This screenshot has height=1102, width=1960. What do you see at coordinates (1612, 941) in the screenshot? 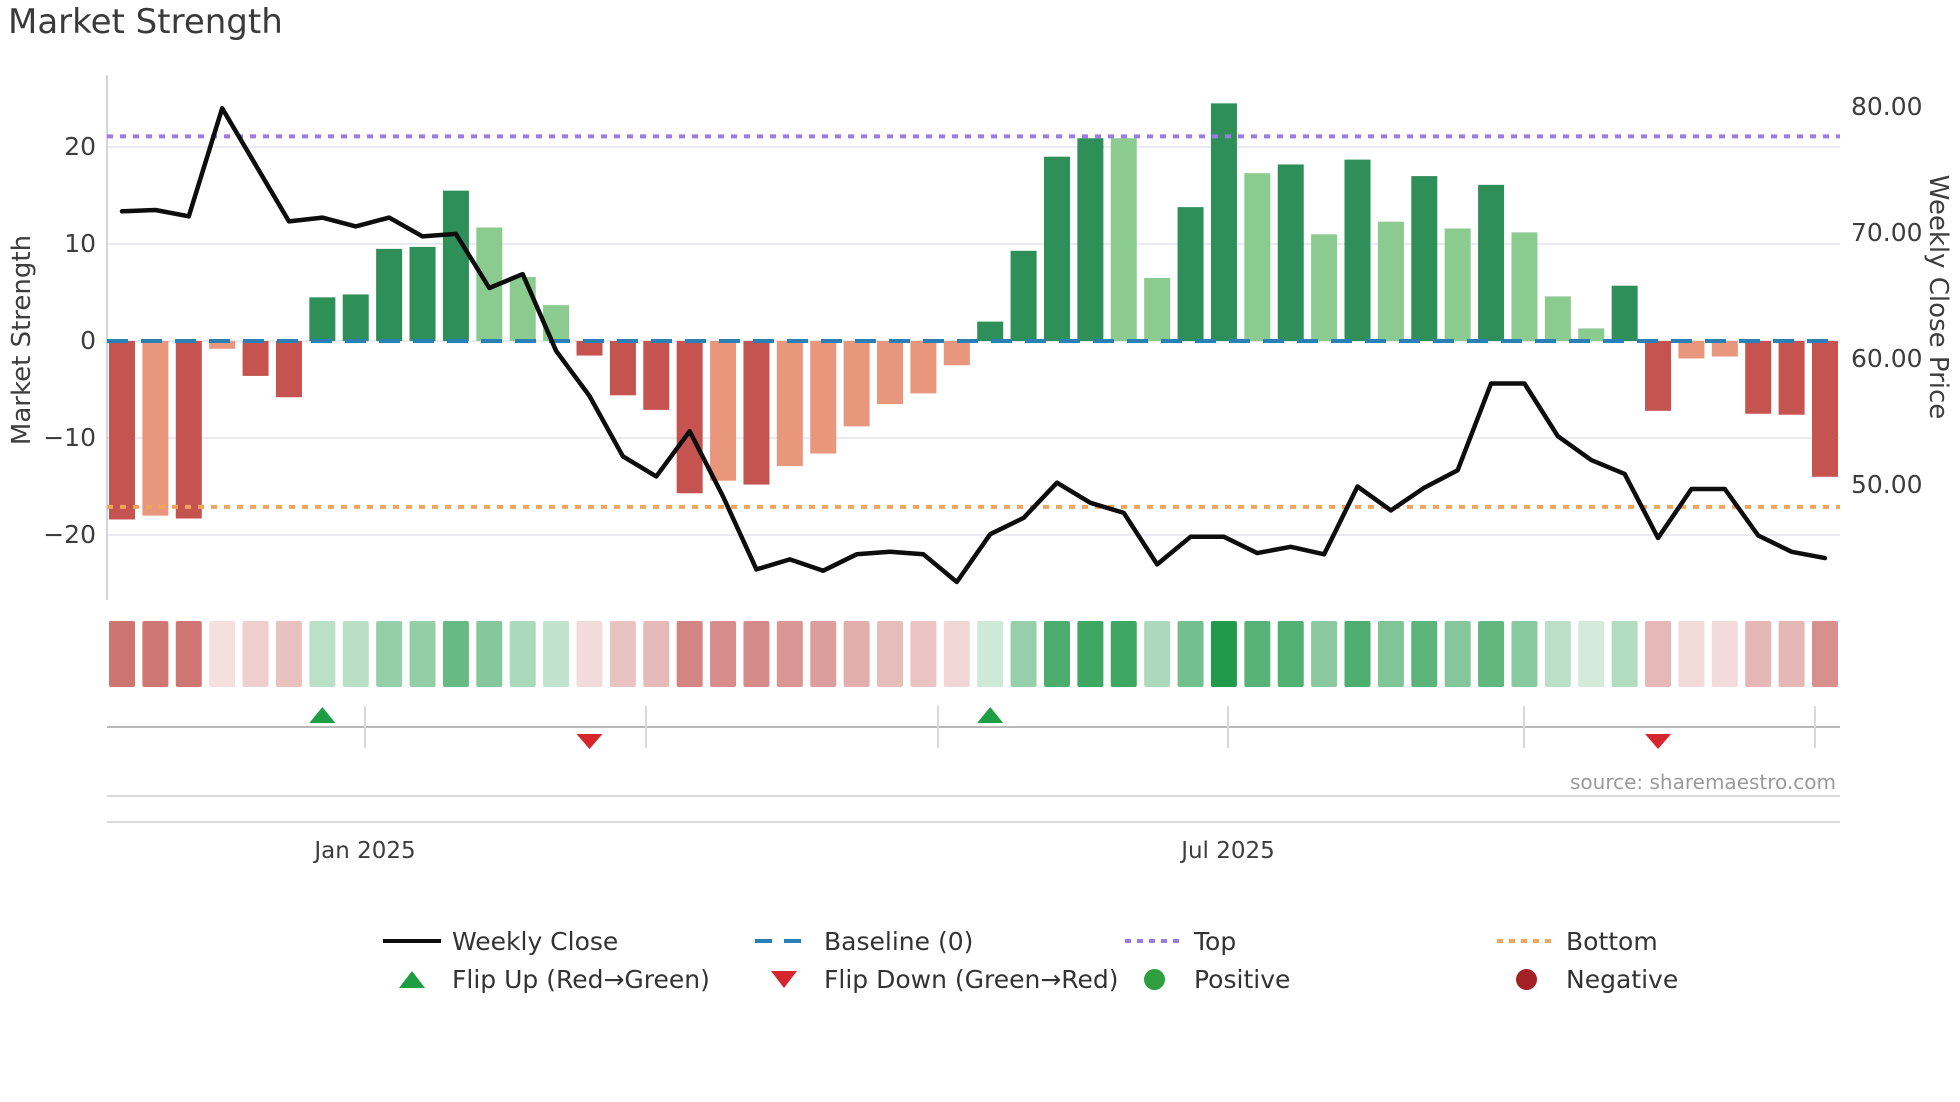
I see `legend-label-bottom: Bottom` at bounding box center [1612, 941].